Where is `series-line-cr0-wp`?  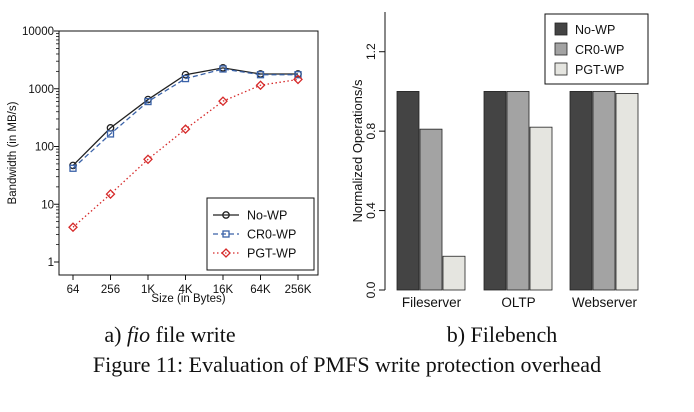 series-line-cr0-wp is located at coordinates (185, 118).